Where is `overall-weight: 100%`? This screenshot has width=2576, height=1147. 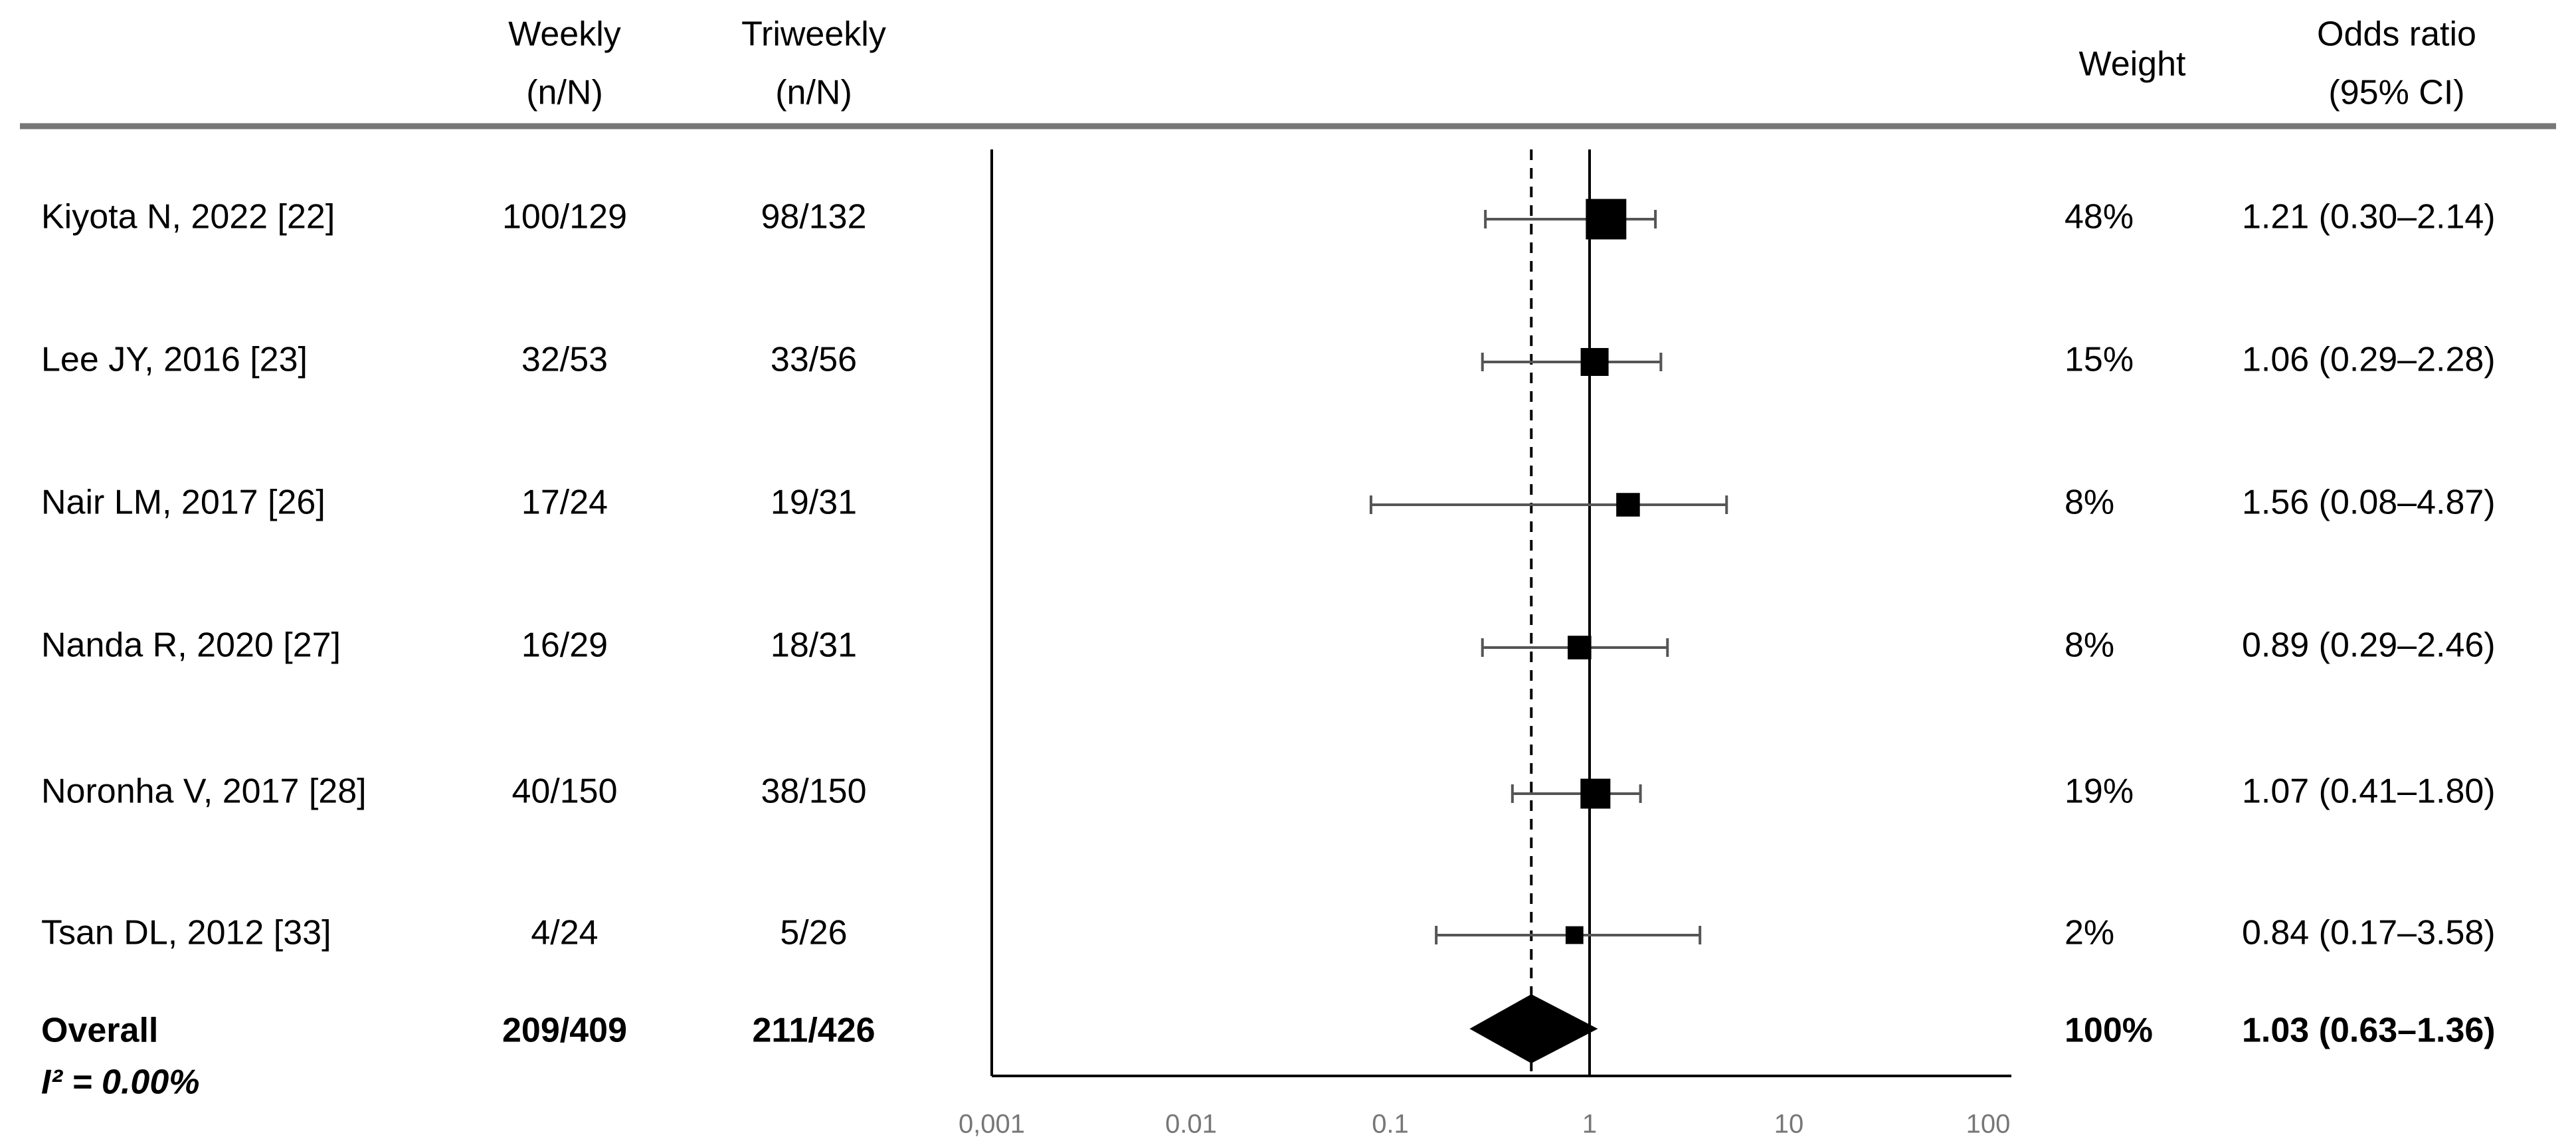 overall-weight: 100% is located at coordinates (2109, 1031).